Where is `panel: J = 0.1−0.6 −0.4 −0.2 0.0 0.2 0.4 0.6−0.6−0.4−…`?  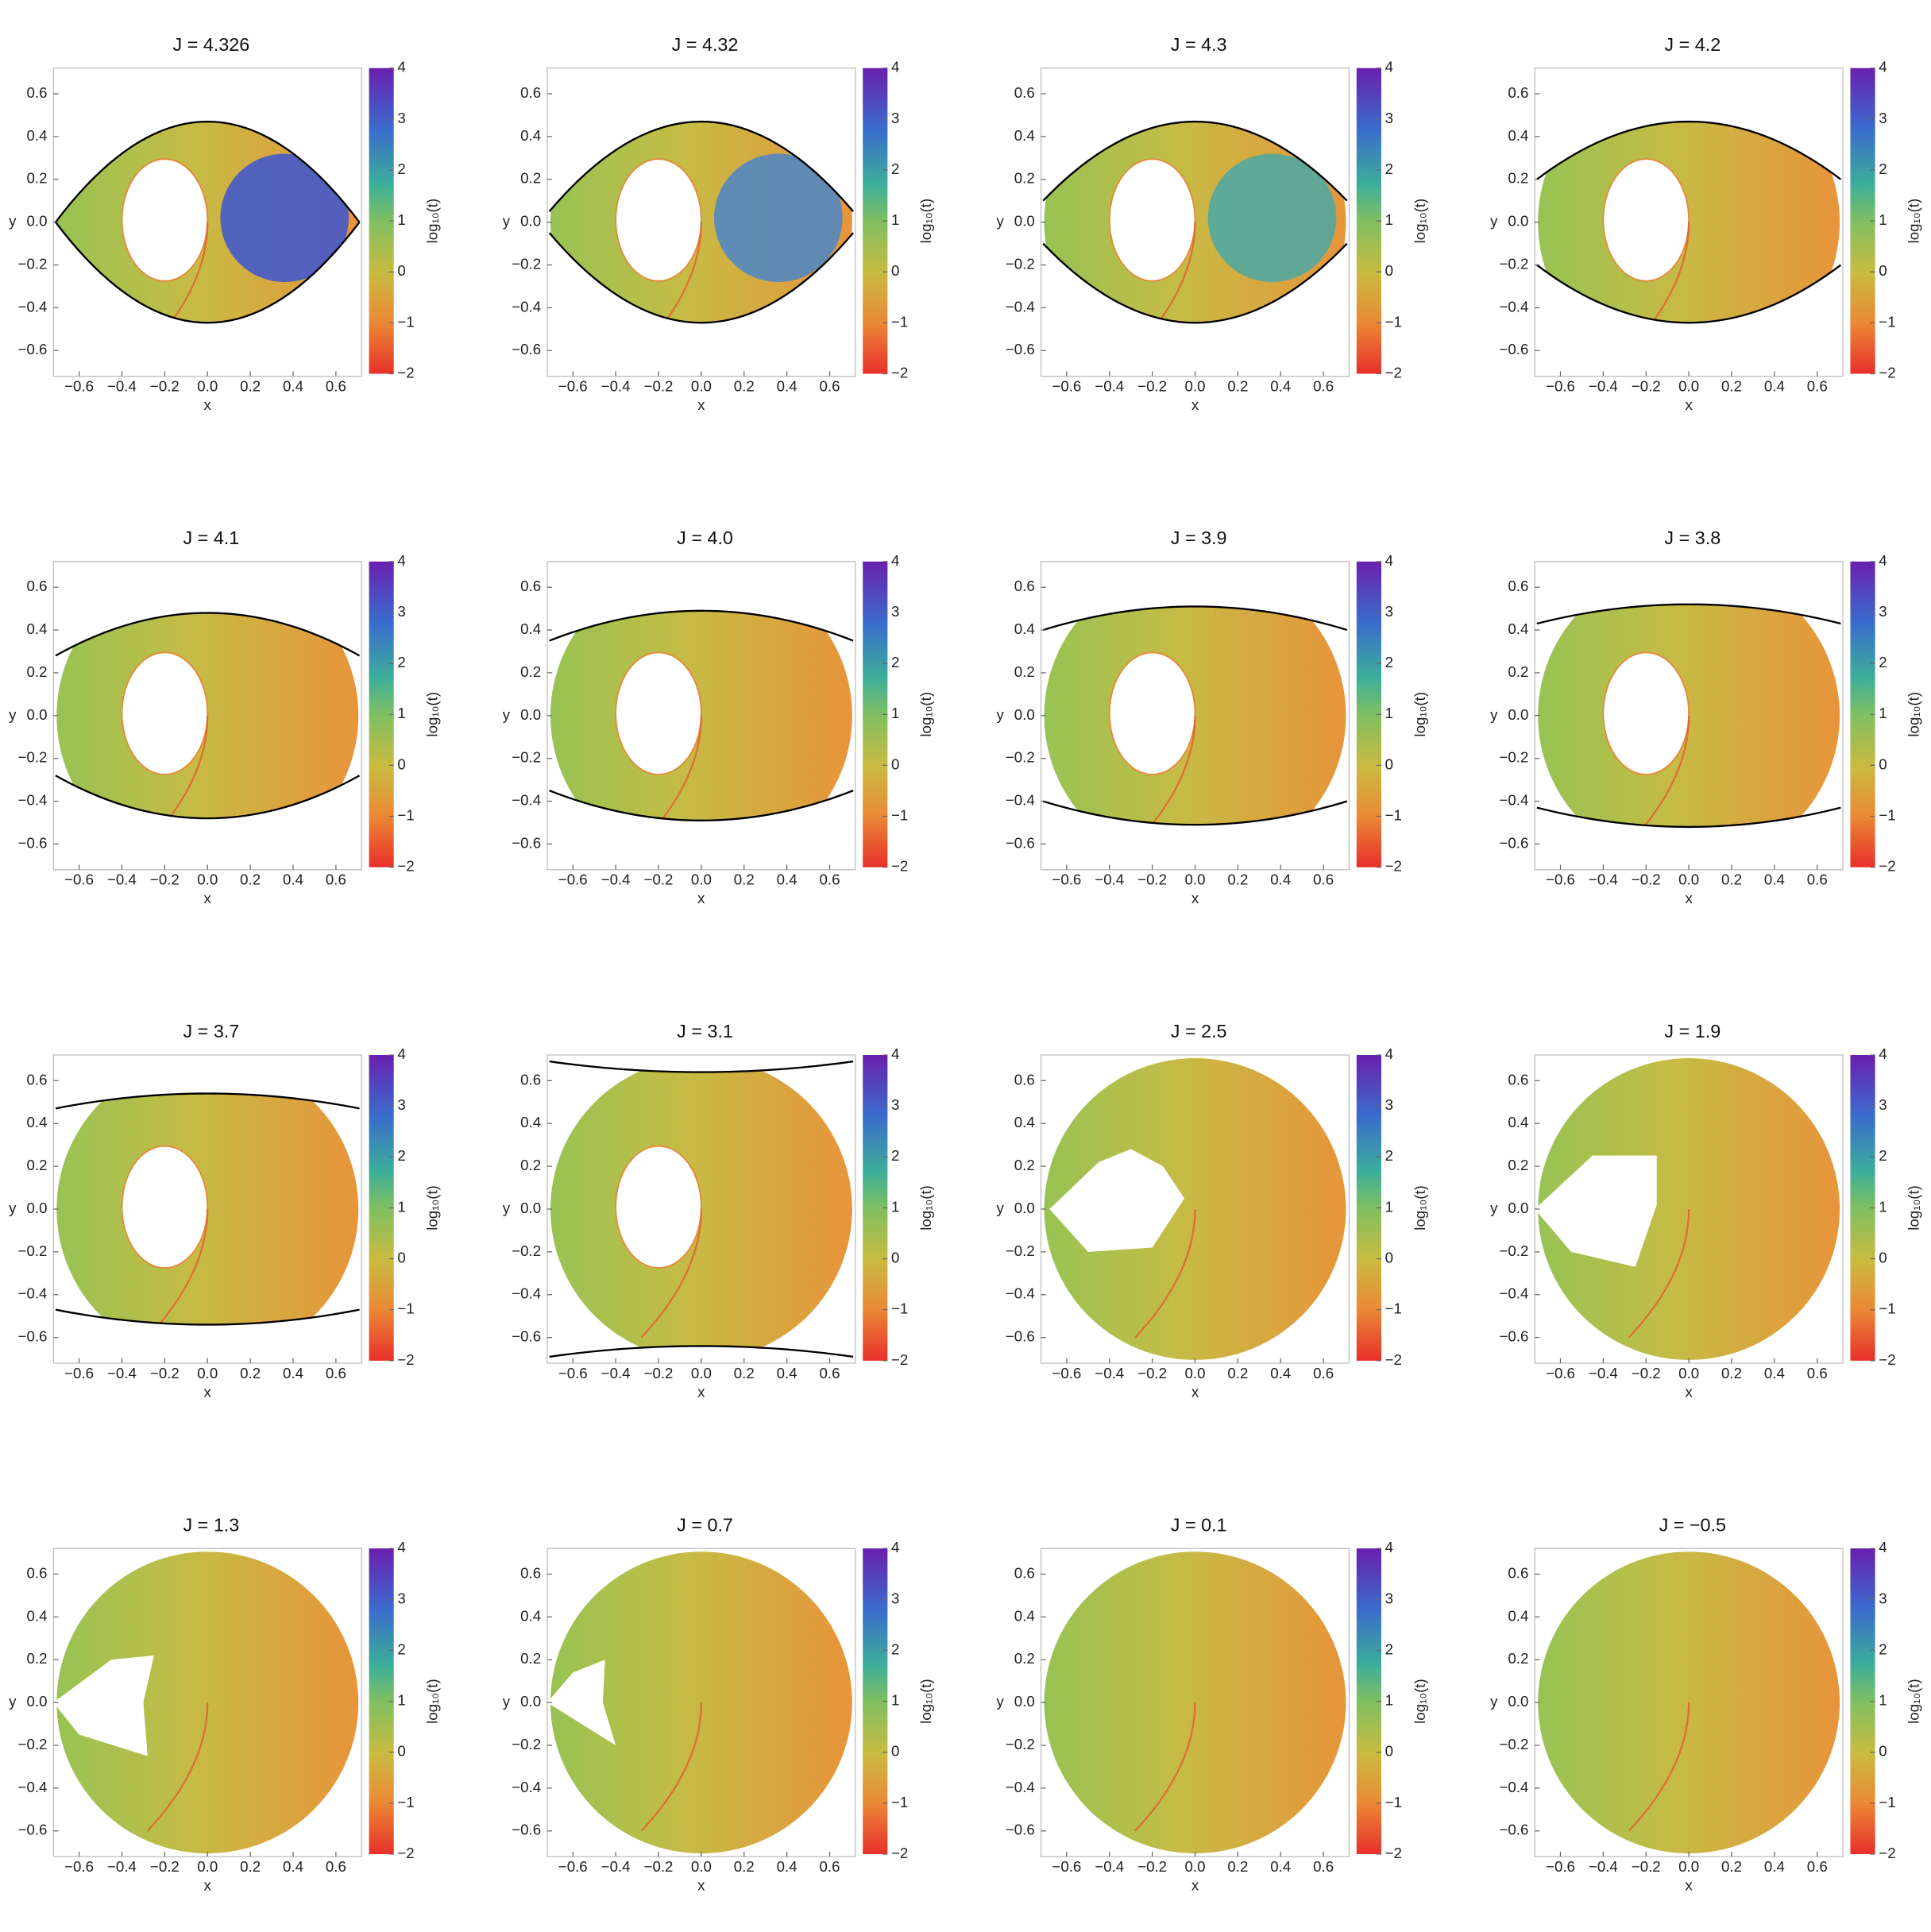
panel: J = 0.1−0.6 −0.4 −0.2 0.0 0.2 0.4 0.6−0.6−0.4−… is located at coordinates (1211, 1704).